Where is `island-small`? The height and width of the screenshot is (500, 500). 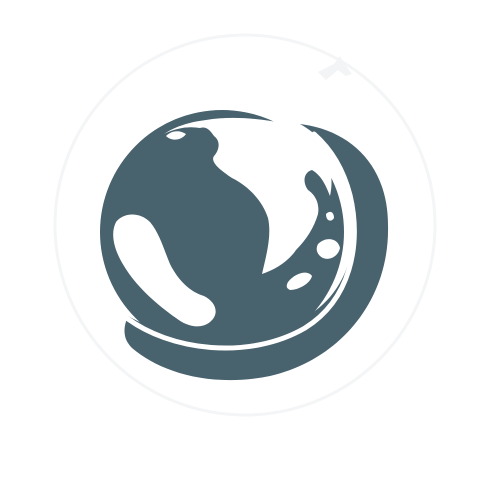
island-small is located at coordinates (330, 216).